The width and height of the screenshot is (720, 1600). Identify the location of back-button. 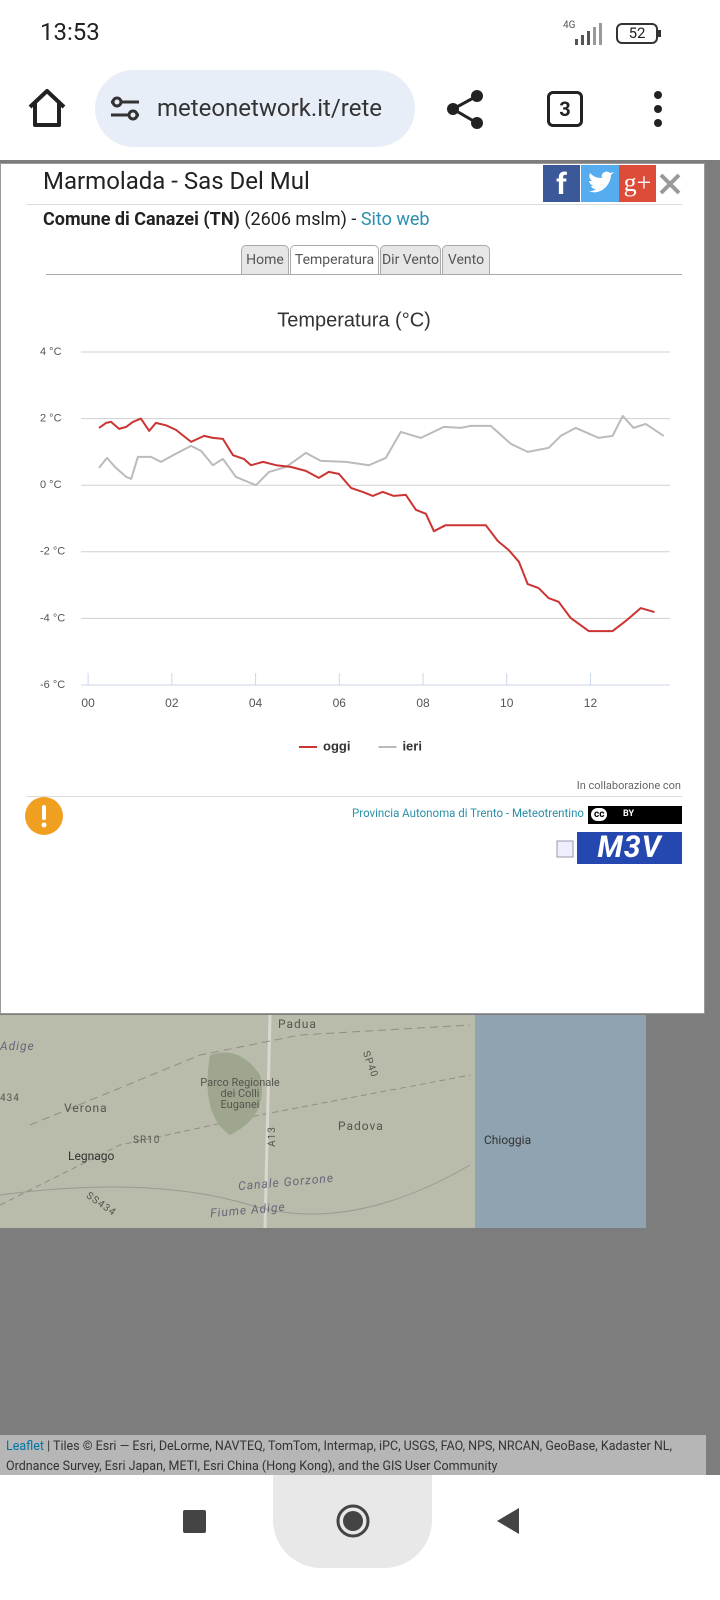
(508, 1521).